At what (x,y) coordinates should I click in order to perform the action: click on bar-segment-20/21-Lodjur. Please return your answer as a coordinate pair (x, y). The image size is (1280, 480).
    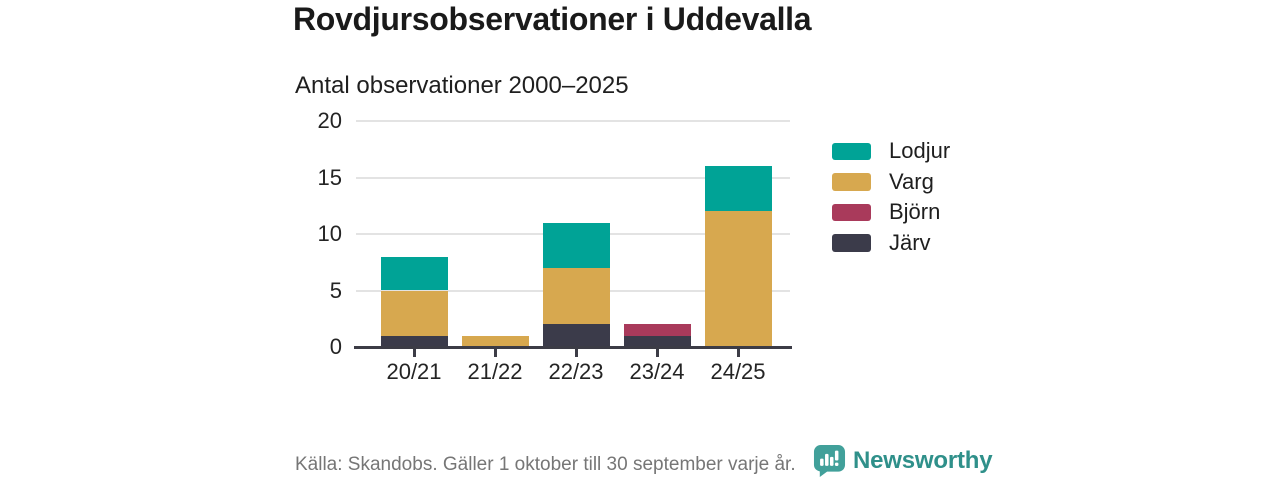
    Looking at the image, I should click on (414, 273).